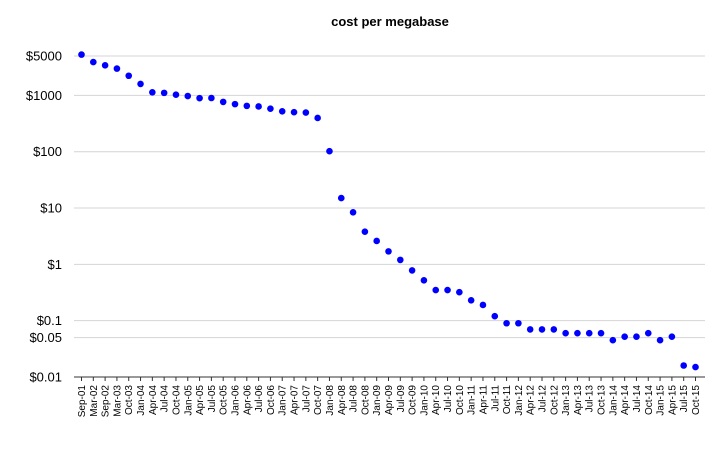 This screenshot has height=468, width=720. I want to click on y-tick-label: $0.01, so click(45, 377).